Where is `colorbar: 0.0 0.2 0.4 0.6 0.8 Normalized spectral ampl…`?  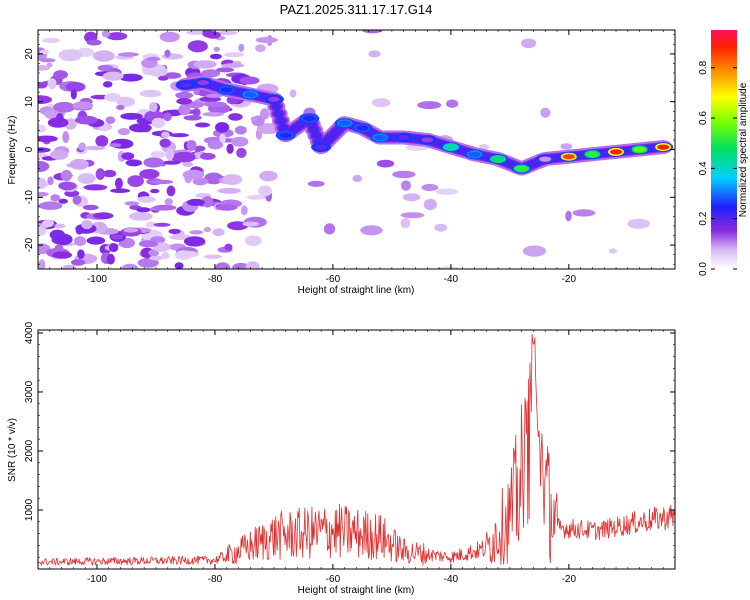 colorbar: 0.0 0.2 0.4 0.6 0.8 Normalized spectral ampl… is located at coordinates (723, 153).